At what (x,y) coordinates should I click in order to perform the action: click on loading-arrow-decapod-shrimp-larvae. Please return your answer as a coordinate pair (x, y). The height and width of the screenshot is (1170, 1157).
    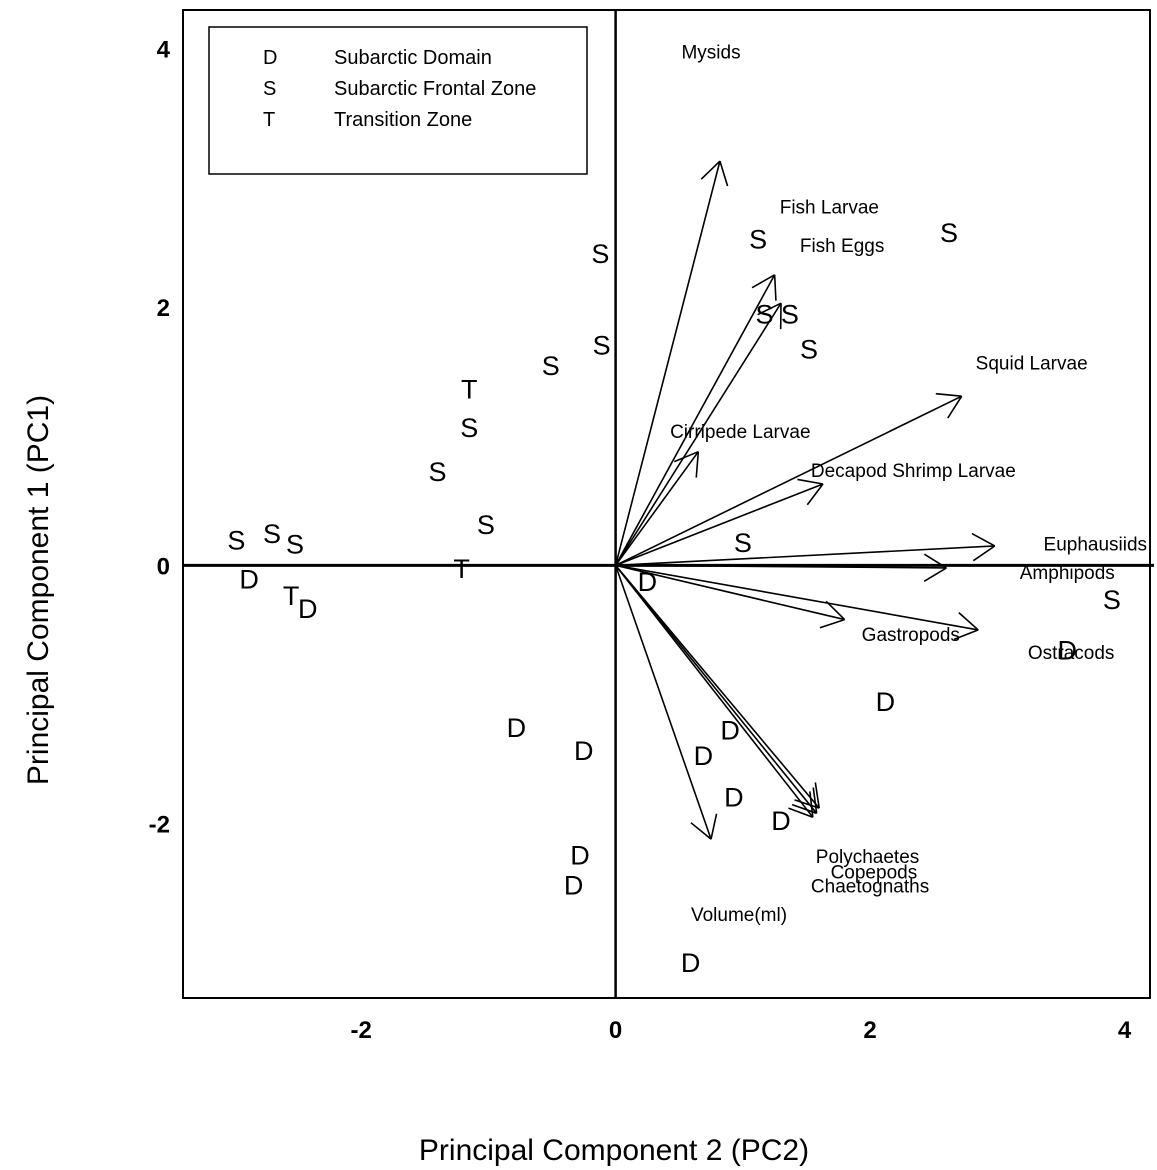
    Looking at the image, I should click on (719, 522).